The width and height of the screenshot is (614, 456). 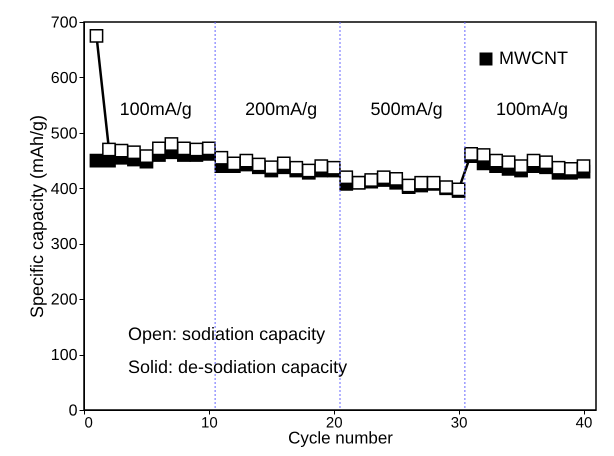 What do you see at coordinates (533, 58) in the screenshot?
I see `legend-label: MWCNT` at bounding box center [533, 58].